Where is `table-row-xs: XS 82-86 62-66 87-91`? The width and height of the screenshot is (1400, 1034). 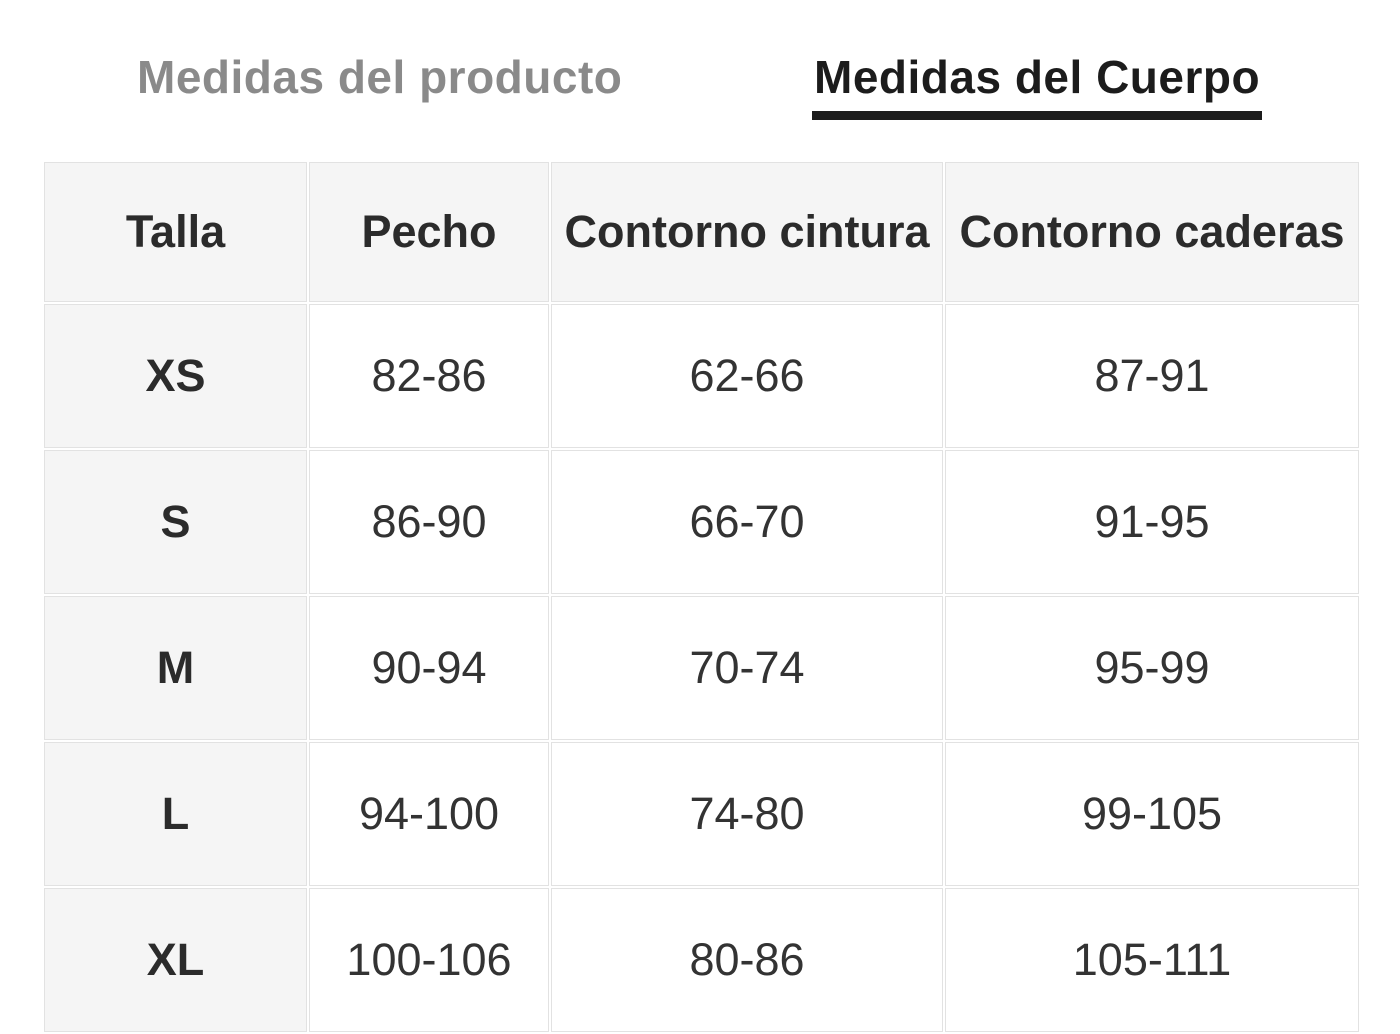 table-row-xs: XS 82-86 62-66 87-91 is located at coordinates (701, 376).